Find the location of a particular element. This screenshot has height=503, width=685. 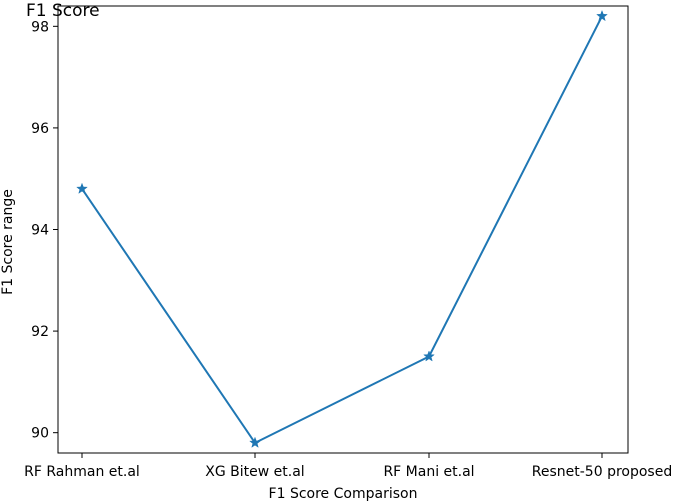

chart-title: F1 Score is located at coordinates (63, 11).